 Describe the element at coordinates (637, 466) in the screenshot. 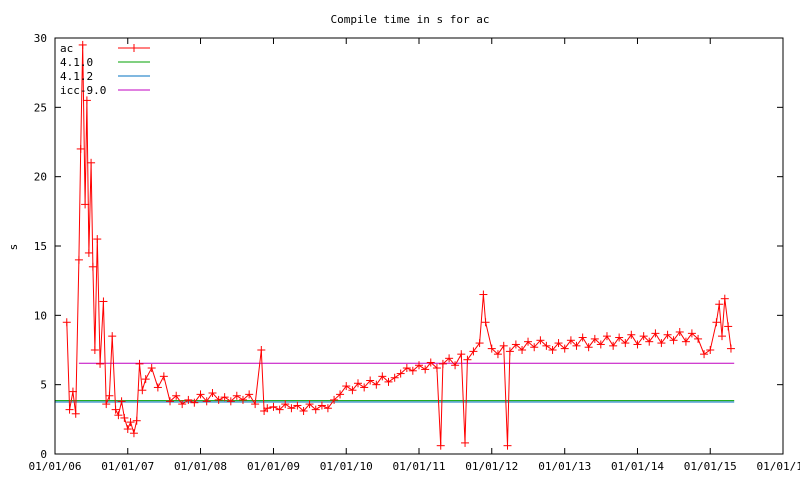

I see `x-tick-label: 01/01/14` at that location.